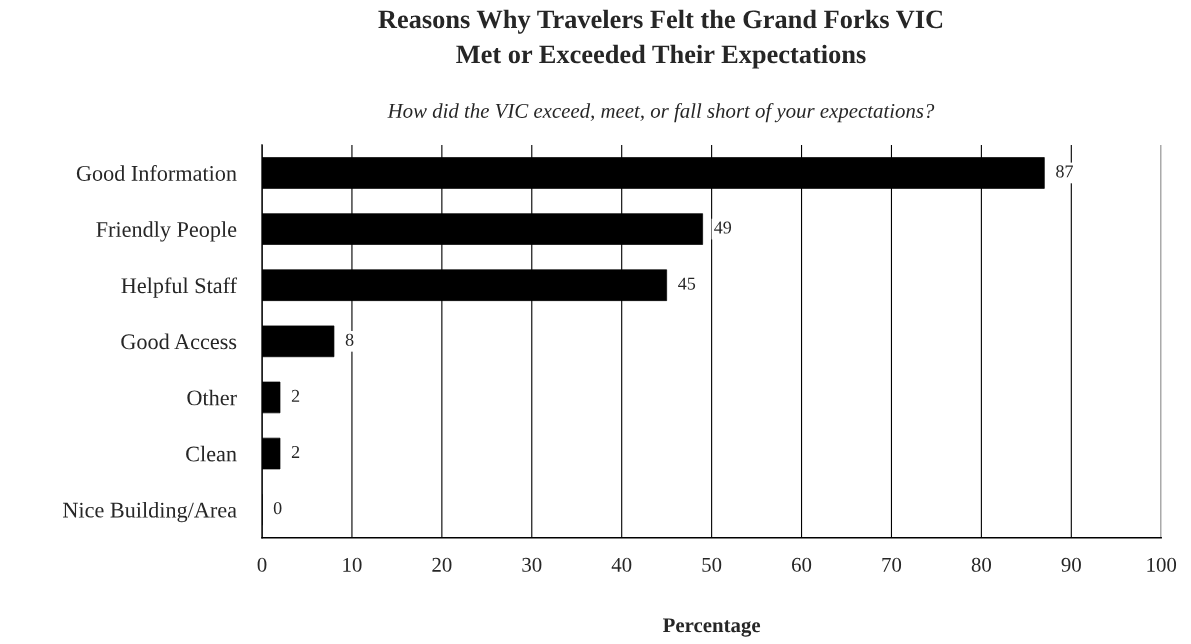 This screenshot has height=644, width=1191. What do you see at coordinates (150, 512) in the screenshot?
I see `y-tick-label: Nice Building/Area` at bounding box center [150, 512].